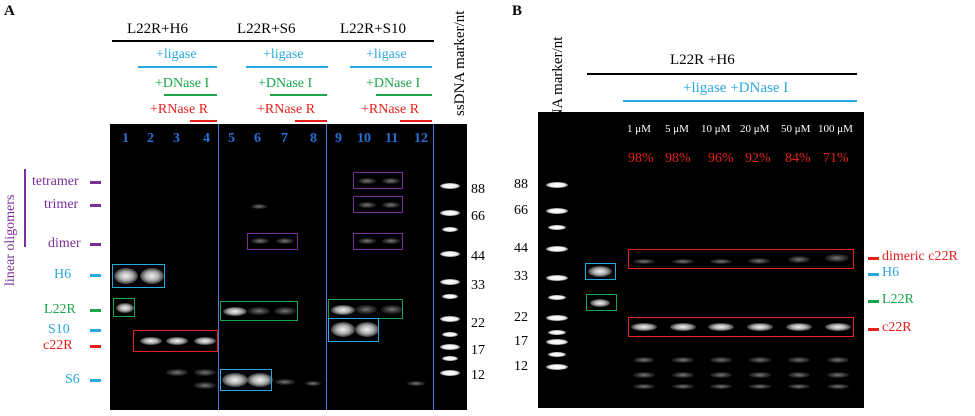 The height and width of the screenshot is (416, 975). What do you see at coordinates (95, 346) in the screenshot?
I see `c22r-marker-a` at bounding box center [95, 346].